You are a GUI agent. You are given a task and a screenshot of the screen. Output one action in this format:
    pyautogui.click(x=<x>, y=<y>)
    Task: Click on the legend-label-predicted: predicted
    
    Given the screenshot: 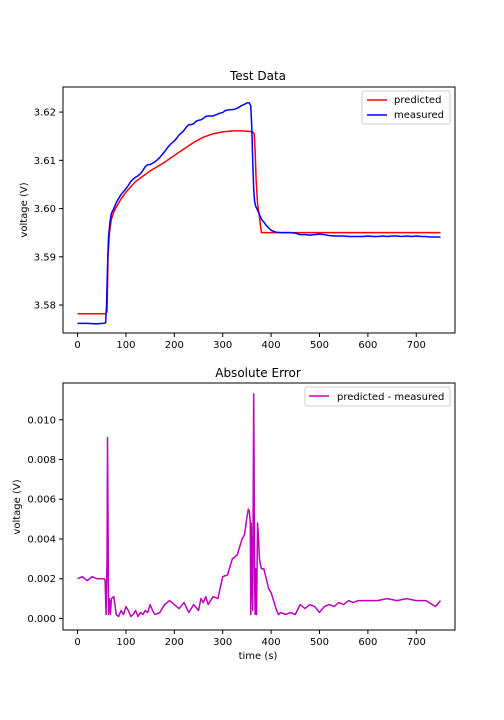 What is the action you would take?
    pyautogui.click(x=417, y=100)
    